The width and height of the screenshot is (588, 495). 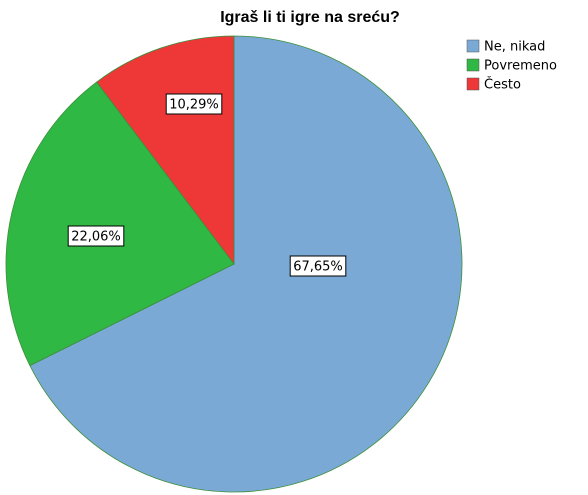 I want to click on pie-slice, so click(x=165, y=150).